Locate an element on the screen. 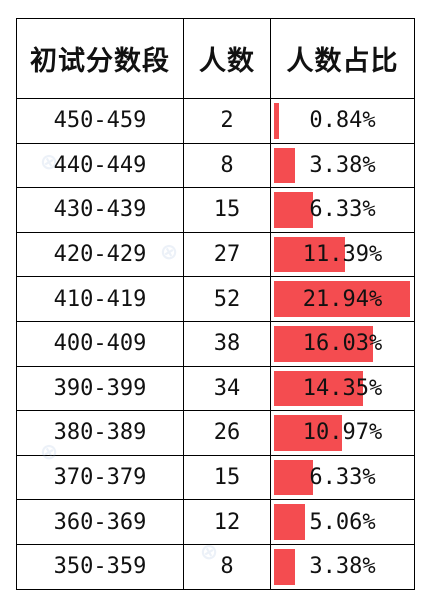 Image resolution: width=430 pixels, height=600 pixels. percentage-label: 0.84% is located at coordinates (342, 121).